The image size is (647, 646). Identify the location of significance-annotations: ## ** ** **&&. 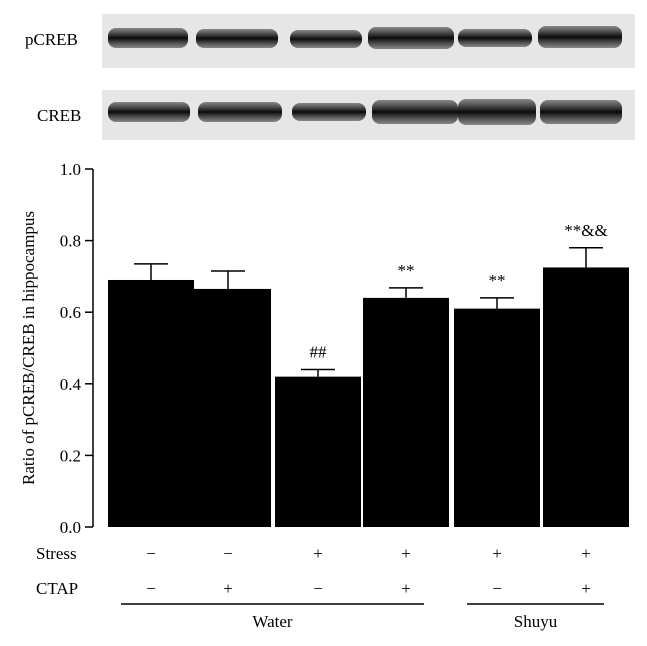
(459, 291).